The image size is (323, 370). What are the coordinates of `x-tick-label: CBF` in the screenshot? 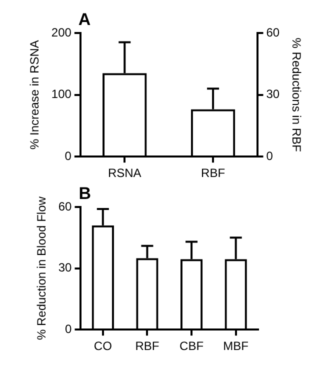 It's located at (192, 346).